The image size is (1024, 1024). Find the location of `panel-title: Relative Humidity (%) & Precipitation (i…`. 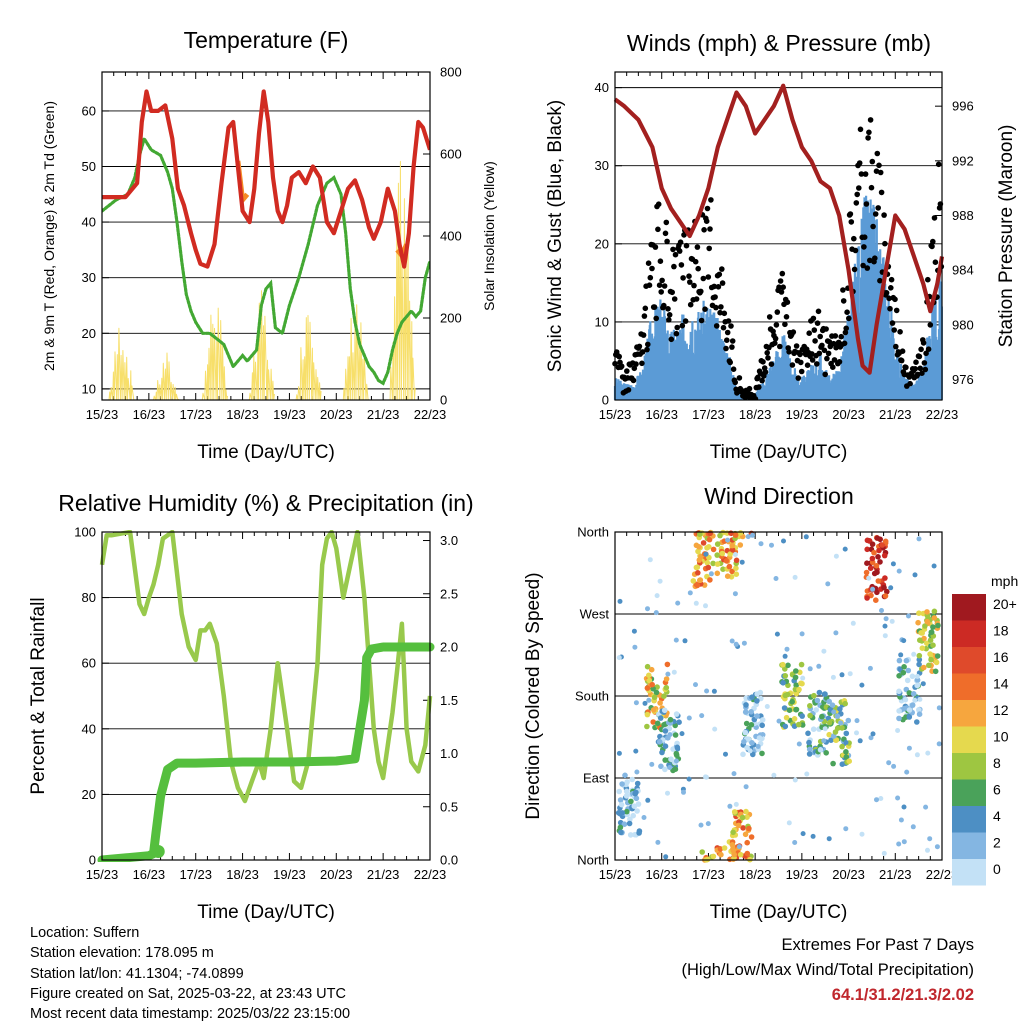

panel-title: Relative Humidity (%) & Precipitation (i… is located at coordinates (265, 503).